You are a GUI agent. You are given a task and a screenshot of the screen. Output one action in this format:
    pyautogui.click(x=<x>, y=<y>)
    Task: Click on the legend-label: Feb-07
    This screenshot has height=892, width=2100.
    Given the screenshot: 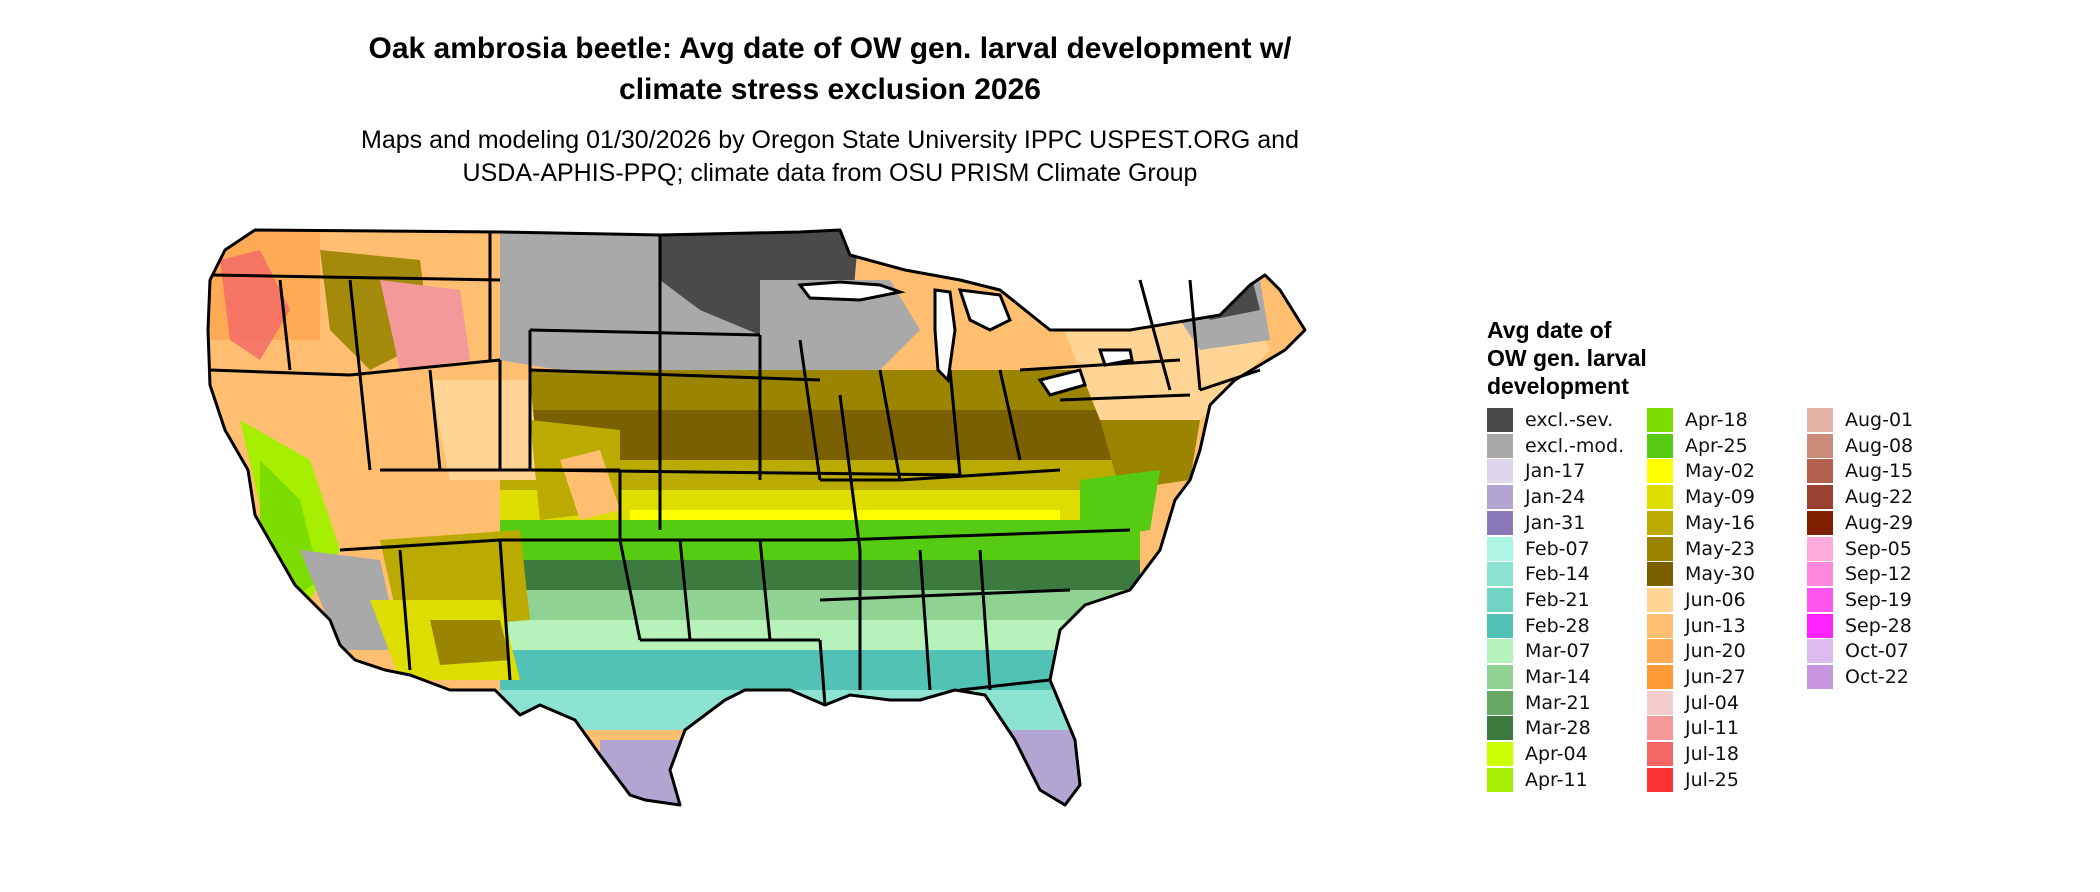 What is the action you would take?
    pyautogui.click(x=1557, y=548)
    